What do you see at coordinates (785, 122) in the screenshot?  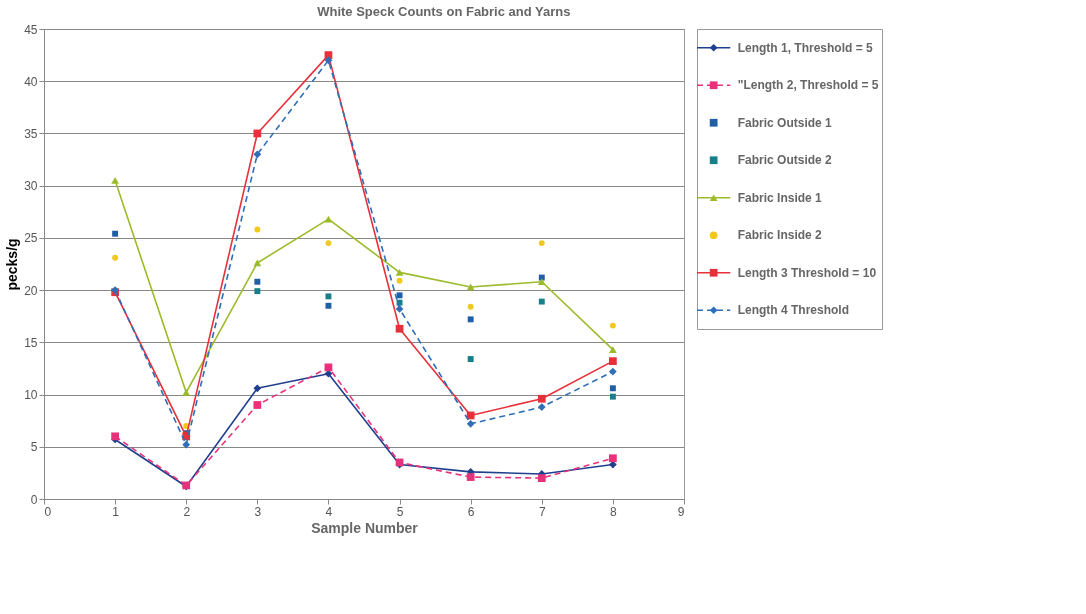 I see `legend-label: Fabric Outside 1` at bounding box center [785, 122].